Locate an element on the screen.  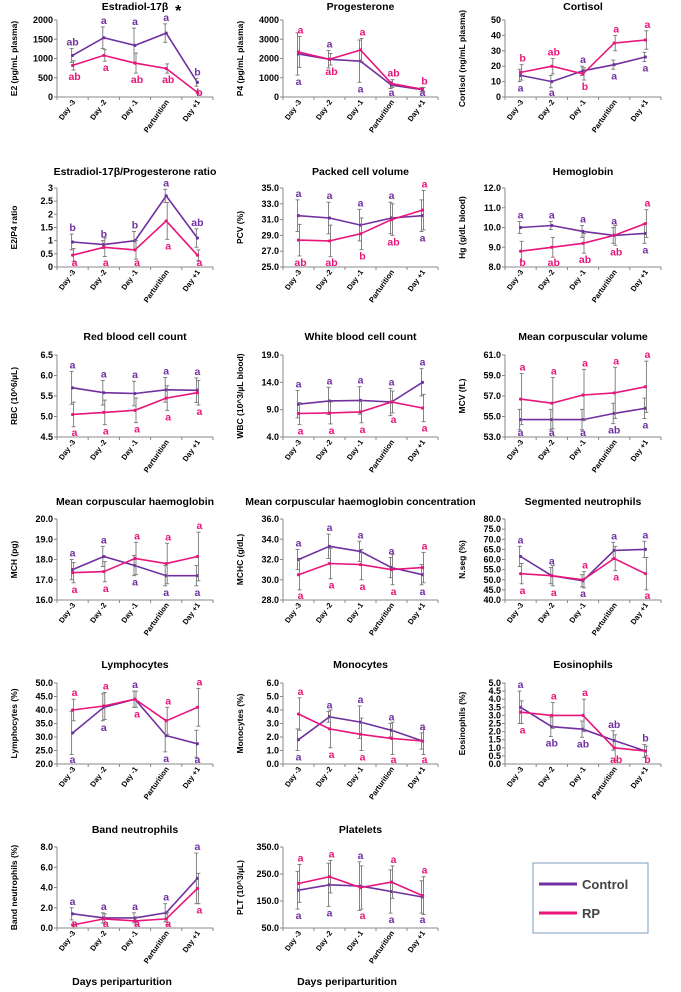
y-axis-label: PLT (10^3/µL) is located at coordinates (240, 887).